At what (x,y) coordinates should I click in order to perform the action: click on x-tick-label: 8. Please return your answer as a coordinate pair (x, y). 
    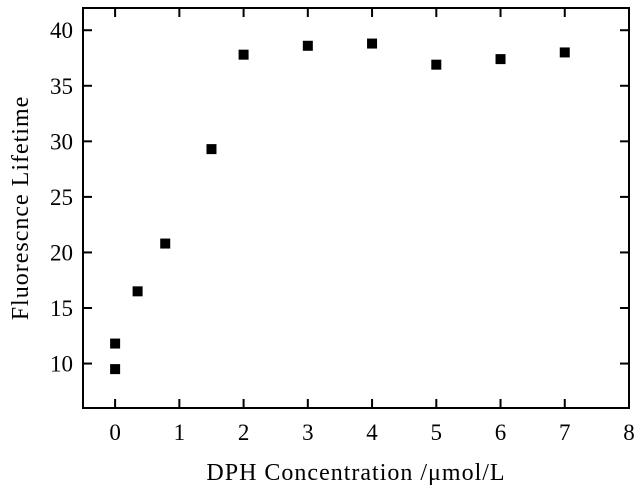
    Looking at the image, I should click on (629, 432).